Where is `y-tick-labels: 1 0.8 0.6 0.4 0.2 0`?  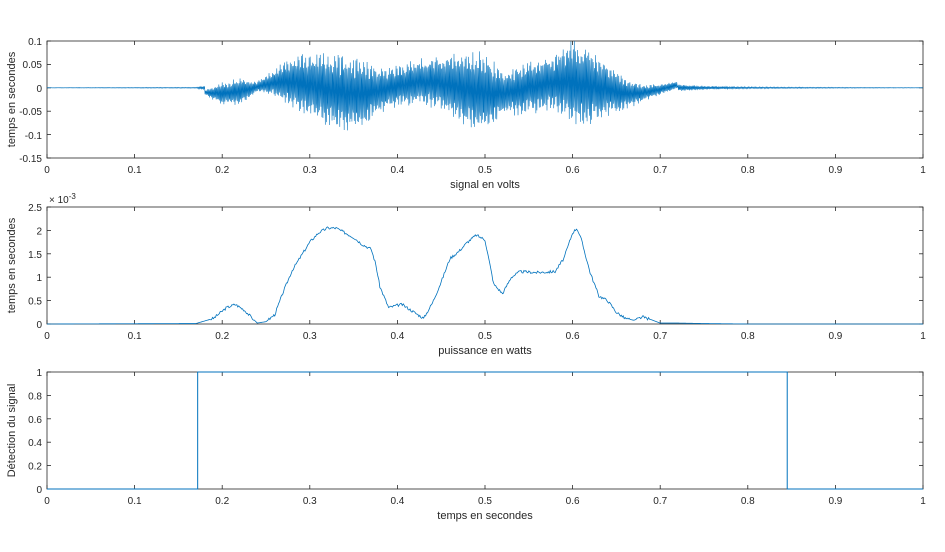 y-tick-labels: 1 0.8 0.6 0.4 0.2 0 is located at coordinates (35, 432).